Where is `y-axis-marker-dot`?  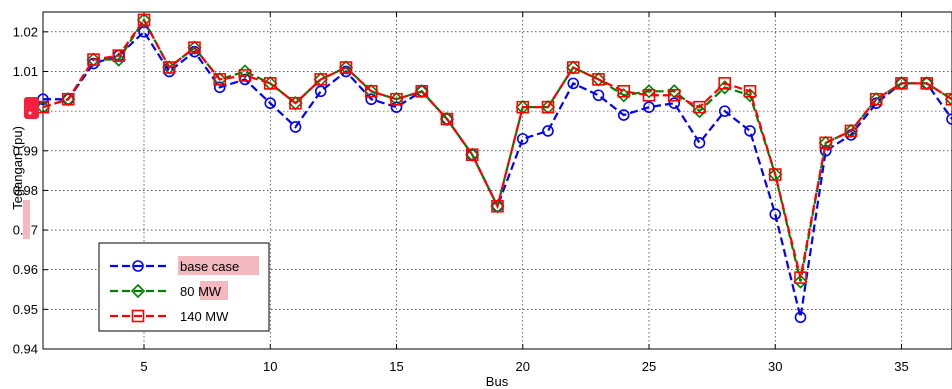 y-axis-marker-dot is located at coordinates (30, 113).